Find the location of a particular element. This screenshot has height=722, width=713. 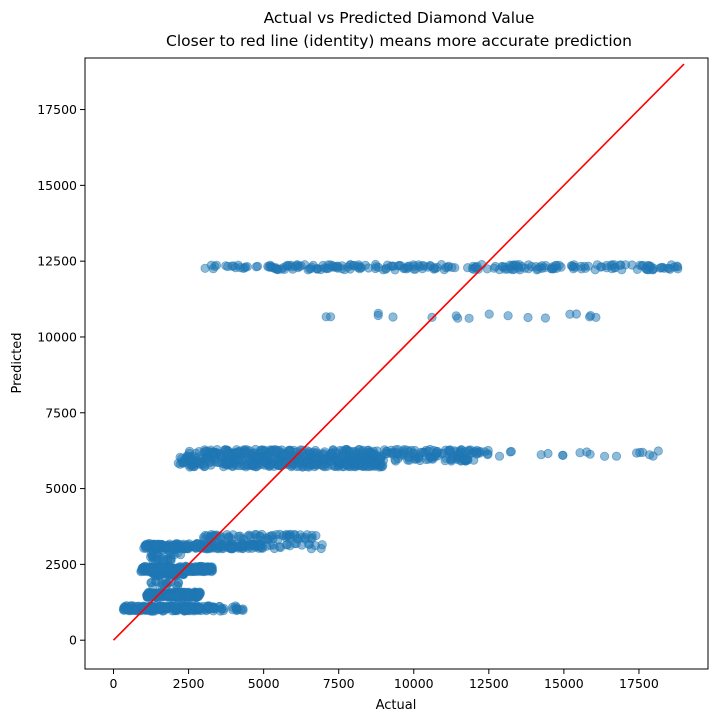

chart-title: Actual vs Predicted Diamond Value is located at coordinates (399, 18).